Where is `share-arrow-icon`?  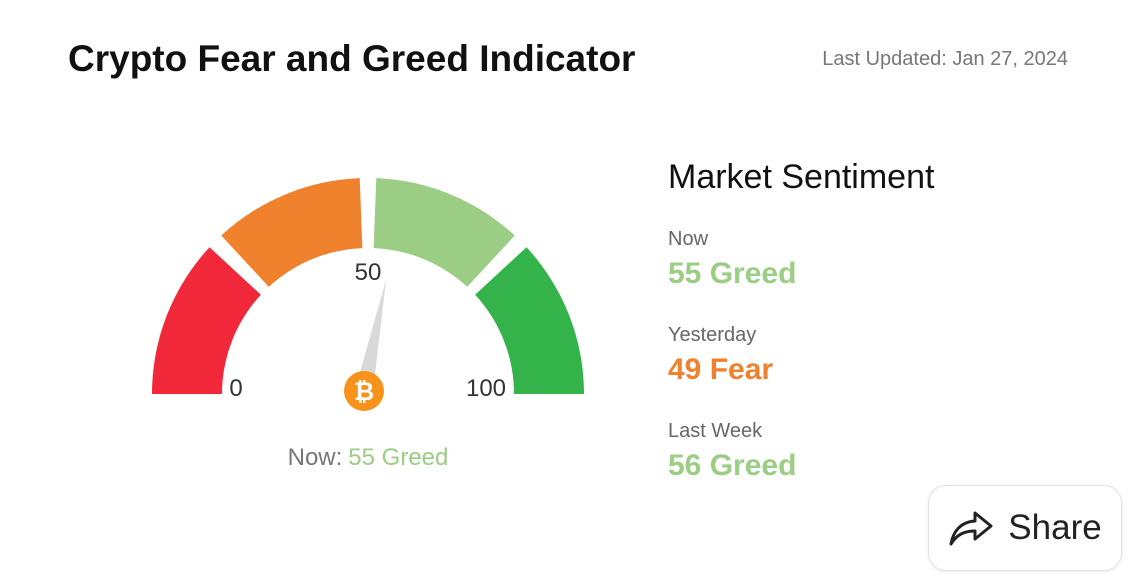
share-arrow-icon is located at coordinates (971, 528).